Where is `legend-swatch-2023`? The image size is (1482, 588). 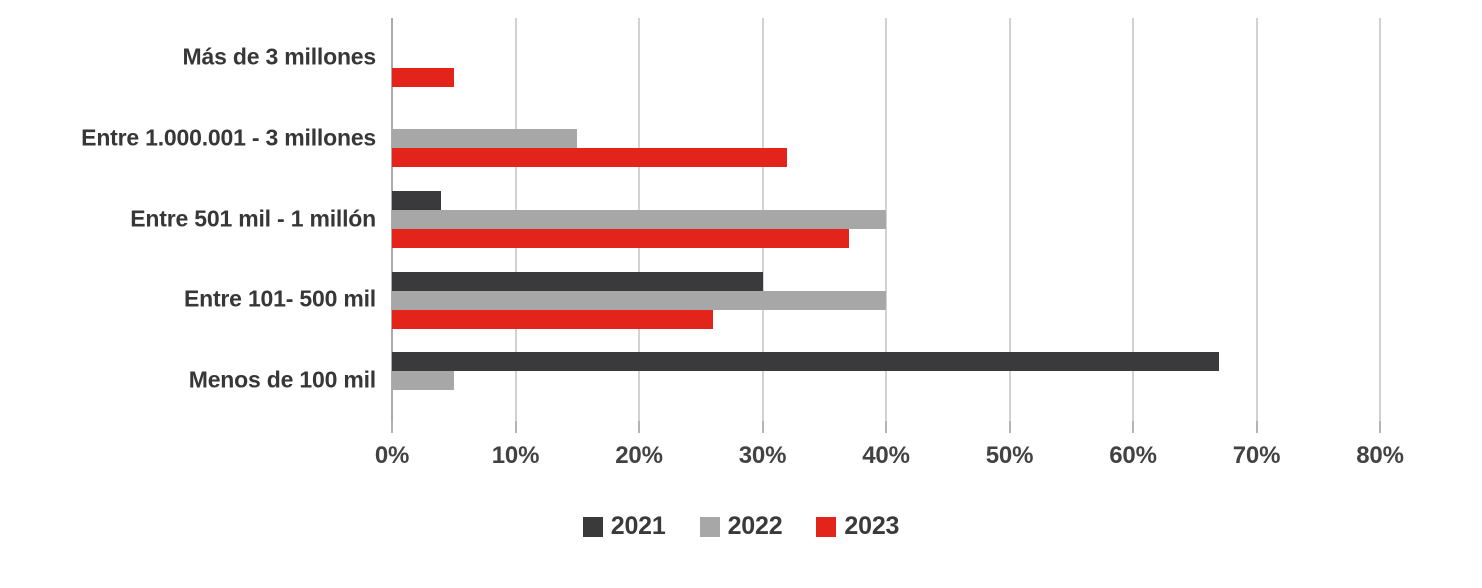
legend-swatch-2023 is located at coordinates (826, 526).